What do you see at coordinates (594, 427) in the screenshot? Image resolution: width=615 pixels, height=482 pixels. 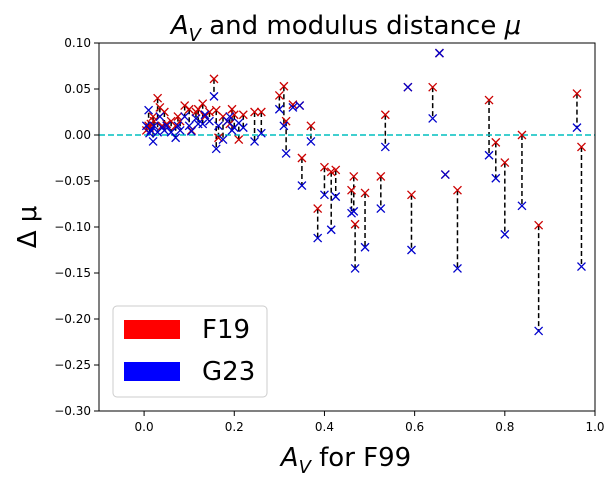 I see `x-tick-label: 1.0` at bounding box center [594, 427].